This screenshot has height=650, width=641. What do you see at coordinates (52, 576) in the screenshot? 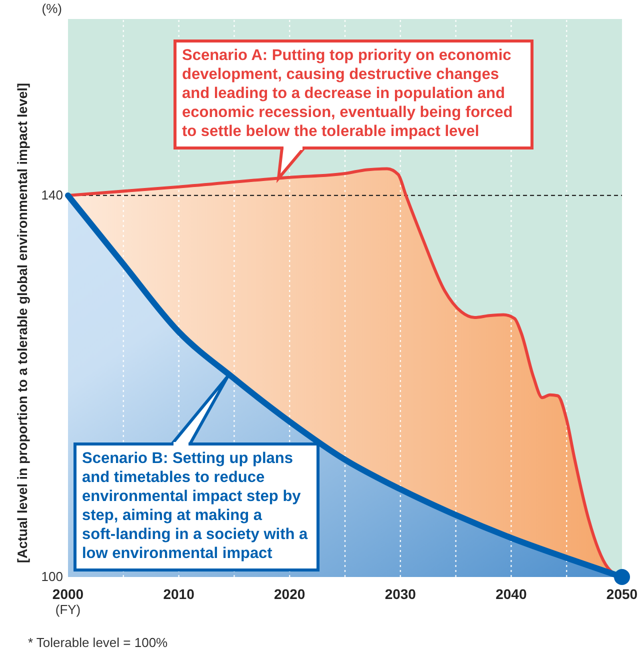
I see `y-tick-label: 100` at bounding box center [52, 576].